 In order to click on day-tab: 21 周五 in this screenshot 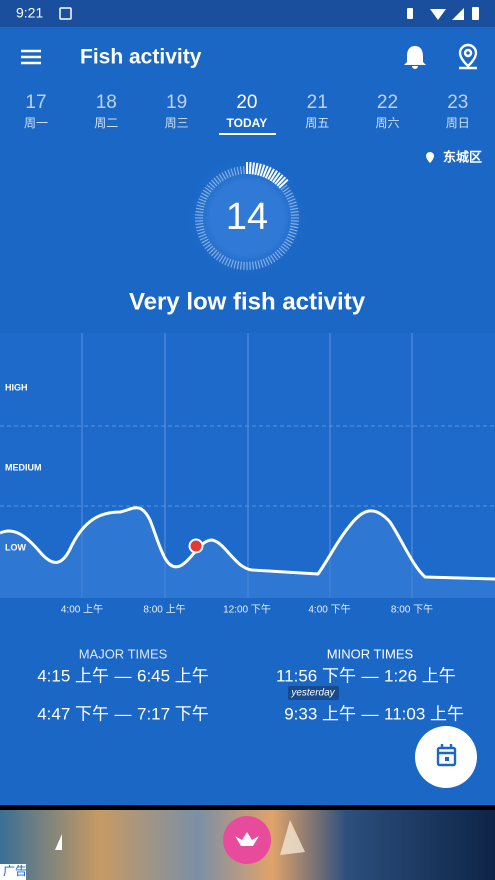, I will do `click(317, 111)`.